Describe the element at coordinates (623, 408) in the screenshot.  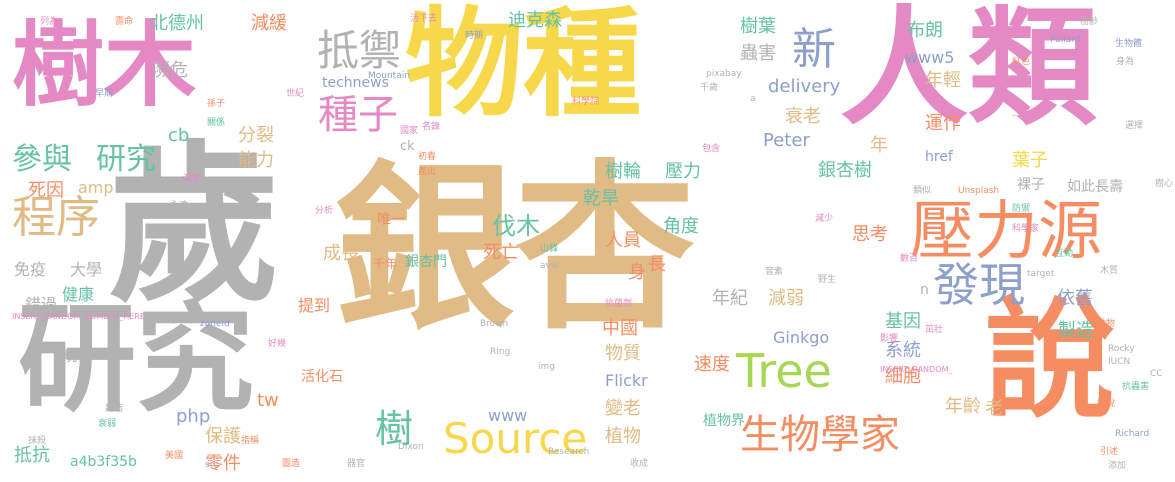
I see `word-bianlao: 變老` at that location.